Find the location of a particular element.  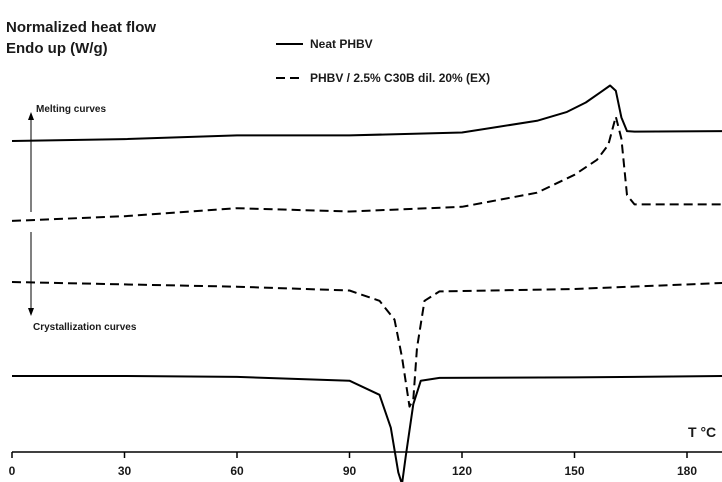

x-tick-label: 120 is located at coordinates (462, 471).